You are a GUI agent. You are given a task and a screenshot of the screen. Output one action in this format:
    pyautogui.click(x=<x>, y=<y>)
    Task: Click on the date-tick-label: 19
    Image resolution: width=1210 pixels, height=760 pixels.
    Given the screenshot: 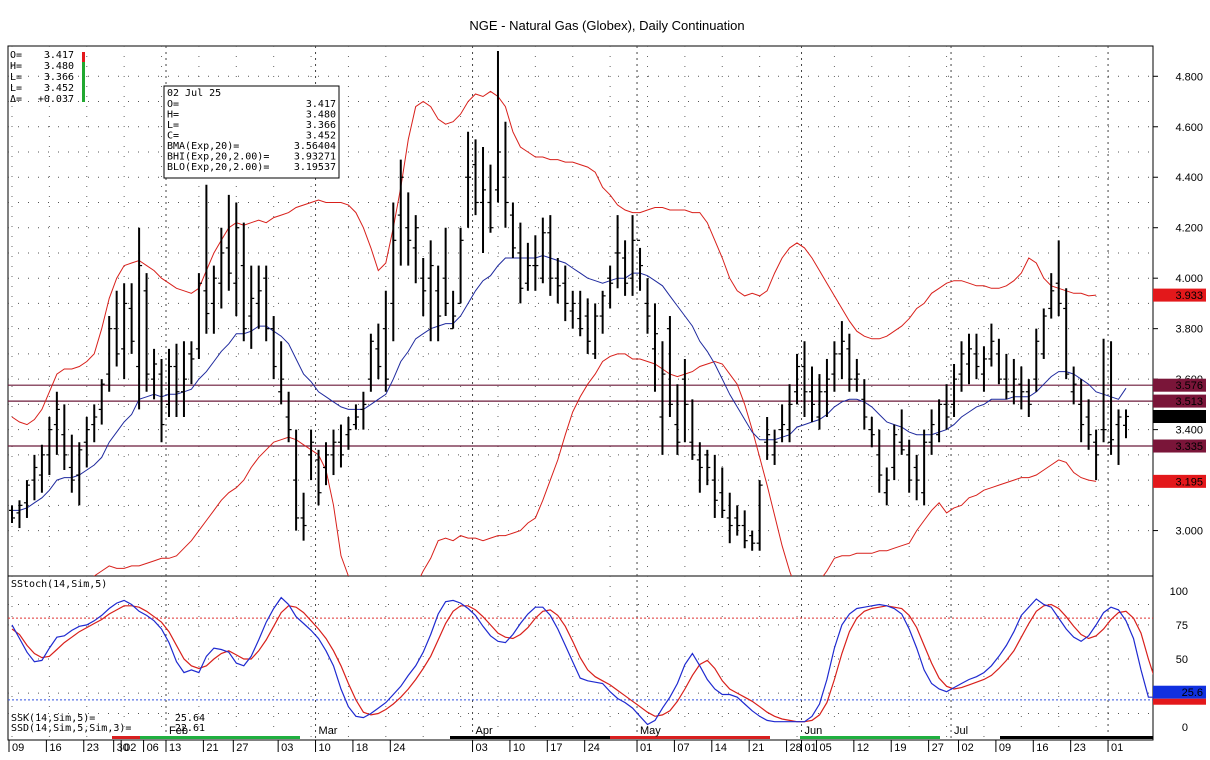 What is the action you would take?
    pyautogui.click(x=900, y=748)
    